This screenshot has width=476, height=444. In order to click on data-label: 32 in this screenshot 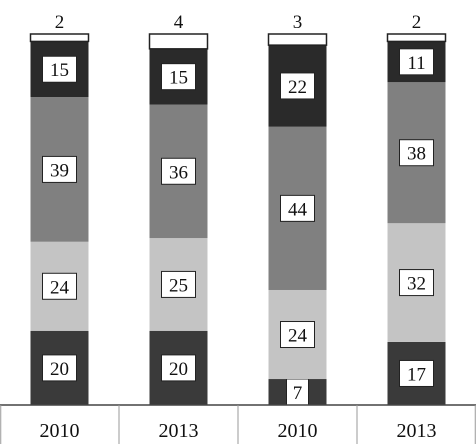, I will do `click(416, 284)`.